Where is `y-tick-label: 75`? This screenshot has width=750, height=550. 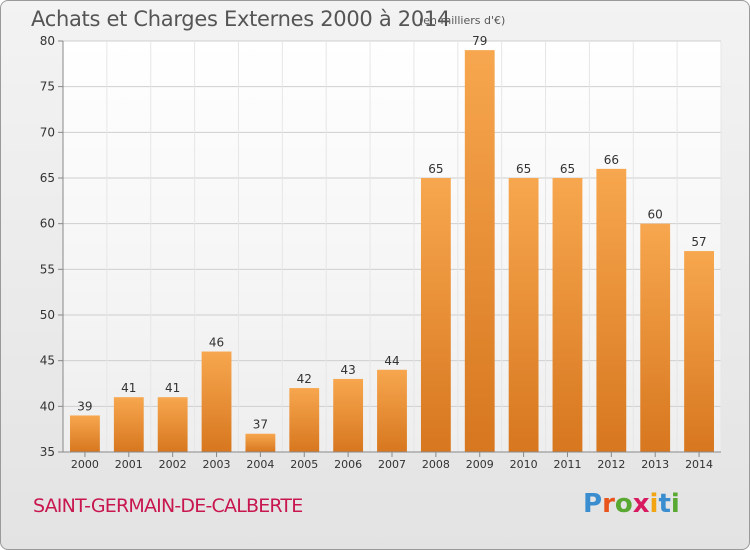 y-tick-label: 75 is located at coordinates (47, 87).